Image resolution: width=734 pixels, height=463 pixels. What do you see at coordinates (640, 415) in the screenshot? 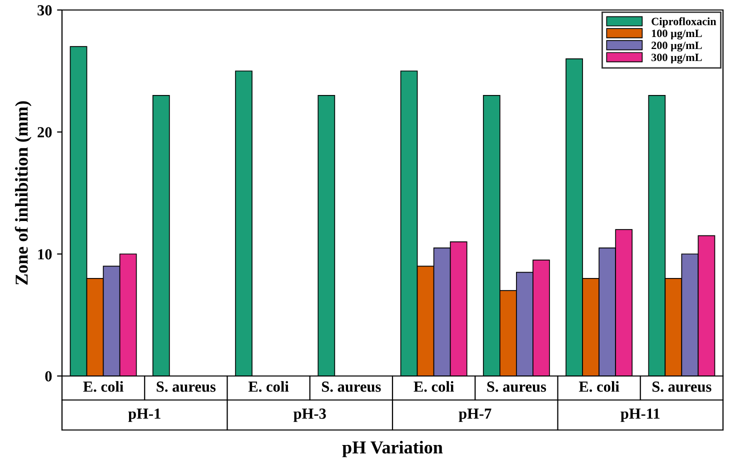
I see `text: pH-11` at bounding box center [640, 415].